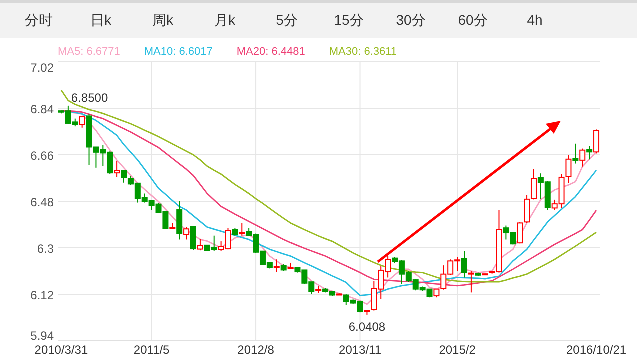 Image resolution: width=637 pixels, height=357 pixels. Describe the element at coordinates (42, 295) in the screenshot. I see `y-tick-label: 6.12` at that location.